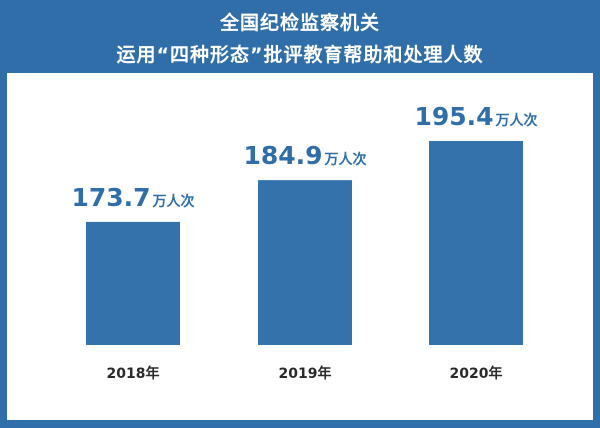 The height and width of the screenshot is (428, 600). Describe the element at coordinates (304, 155) in the screenshot. I see `value-label: 184.9 万人次` at that location.